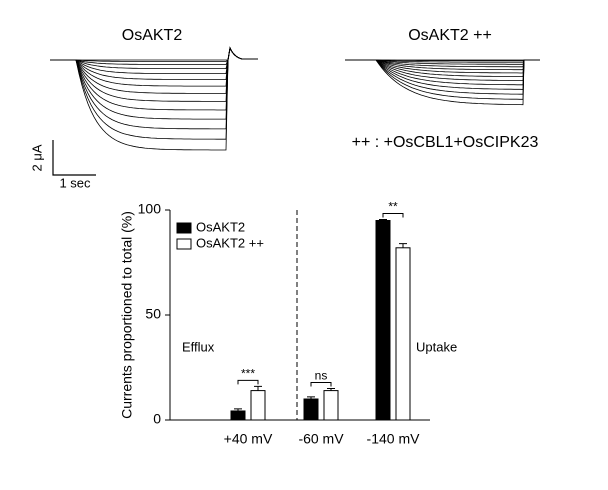 The image size is (608, 490). Describe the element at coordinates (127, 315) in the screenshot. I see `y-axis-label: Currents proportioned to total (%)` at that location.